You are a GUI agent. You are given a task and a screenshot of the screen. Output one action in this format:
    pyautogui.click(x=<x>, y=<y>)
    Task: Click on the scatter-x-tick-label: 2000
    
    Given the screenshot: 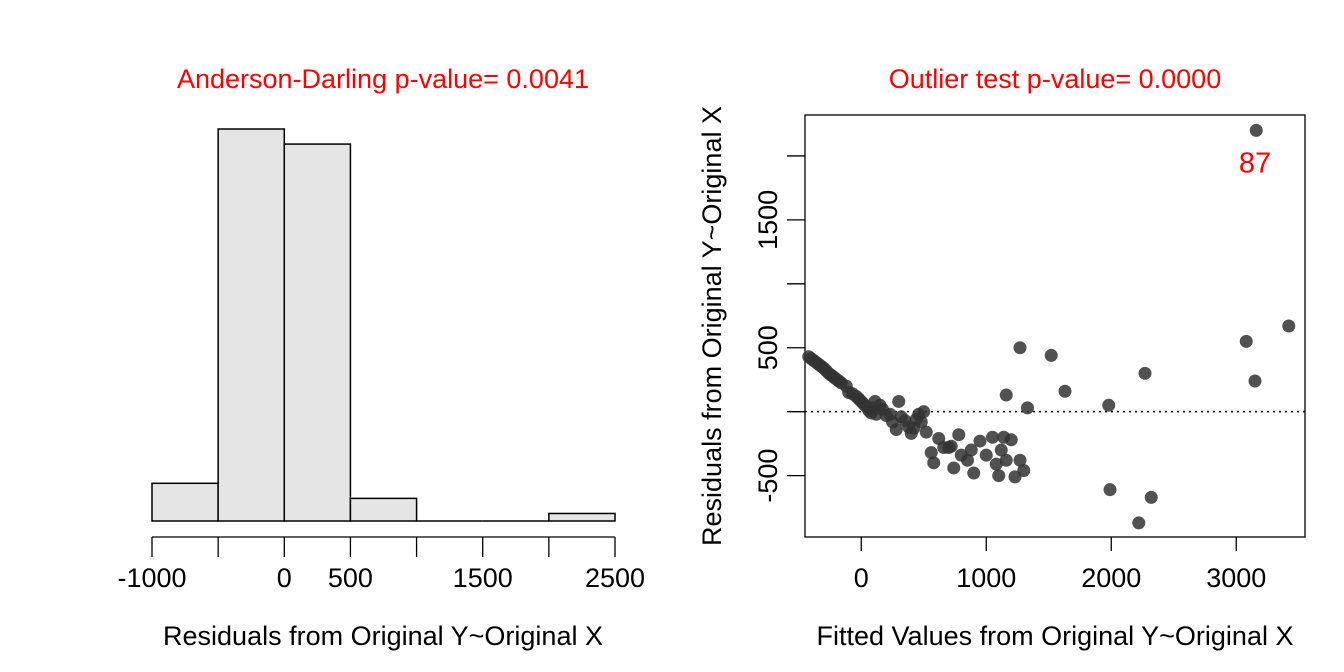 What is the action you would take?
    pyautogui.click(x=1111, y=578)
    